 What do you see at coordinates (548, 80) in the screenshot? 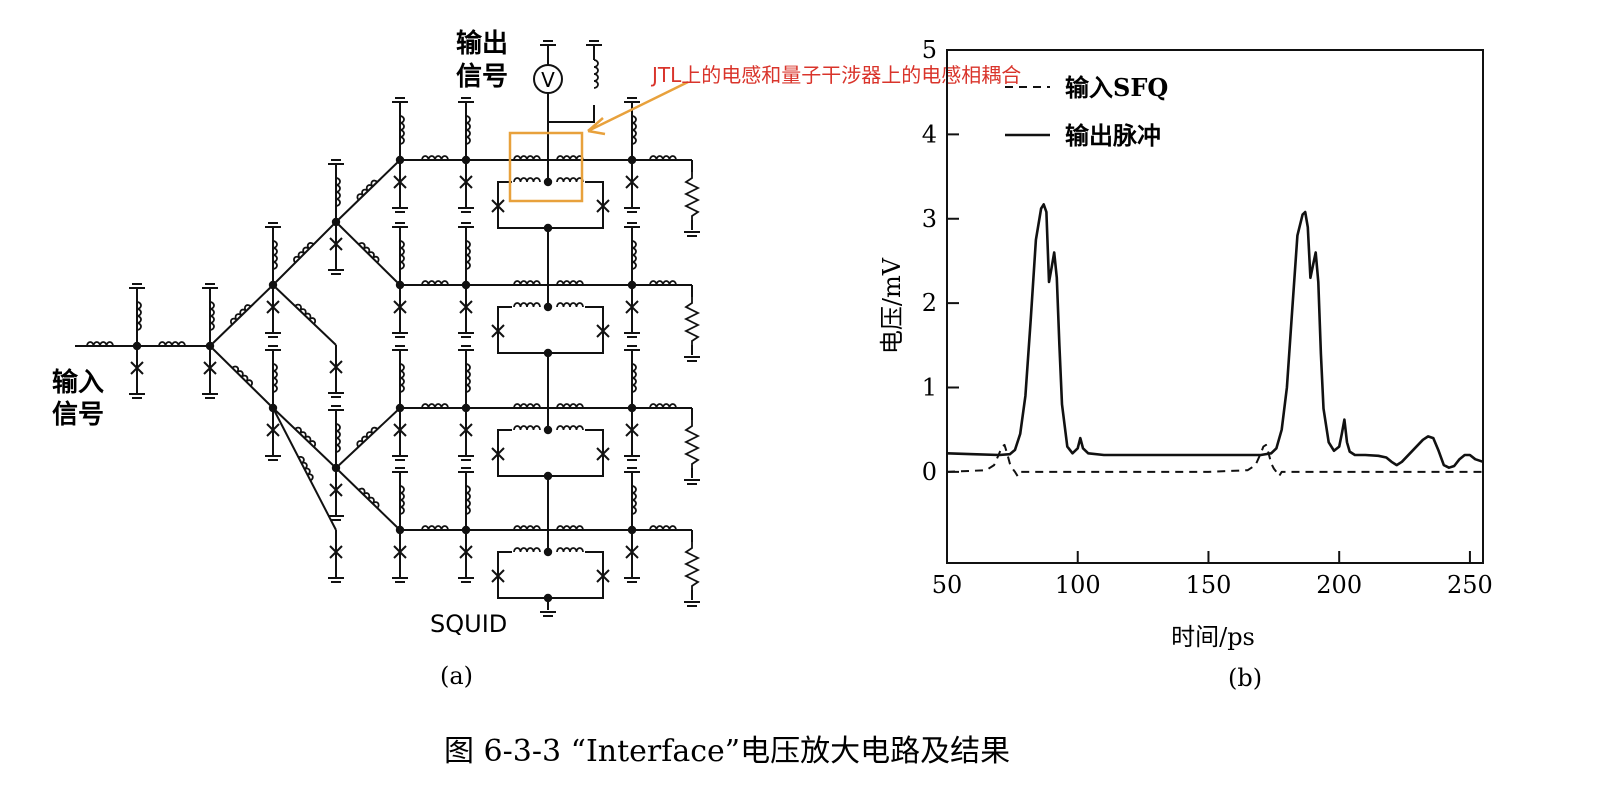
I see `voltmeter-symbol: V` at bounding box center [548, 80].